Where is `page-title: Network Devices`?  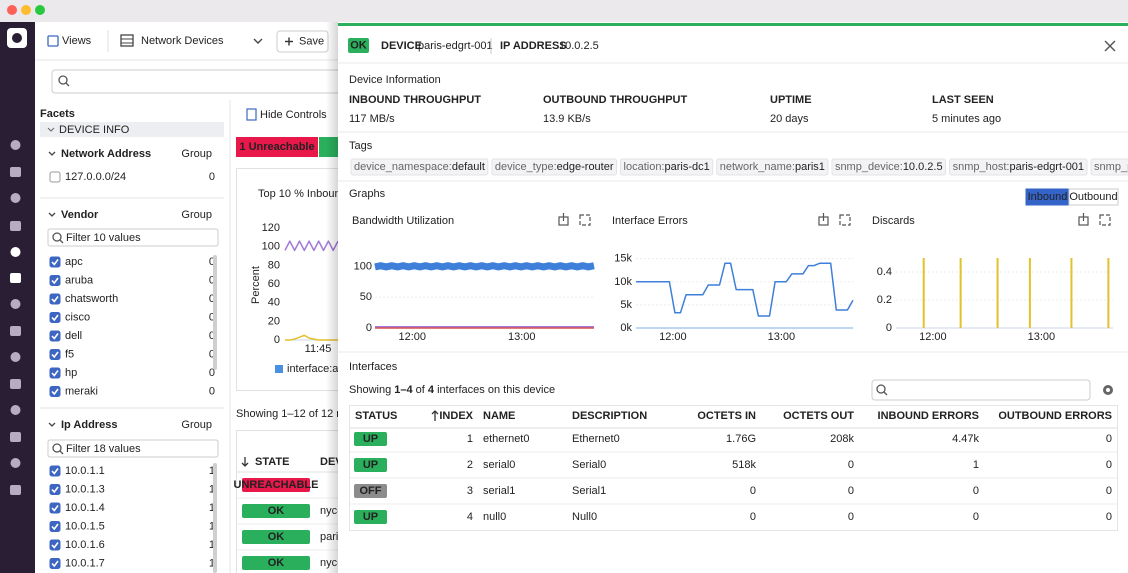
page-title: Network Devices is located at coordinates (182, 41).